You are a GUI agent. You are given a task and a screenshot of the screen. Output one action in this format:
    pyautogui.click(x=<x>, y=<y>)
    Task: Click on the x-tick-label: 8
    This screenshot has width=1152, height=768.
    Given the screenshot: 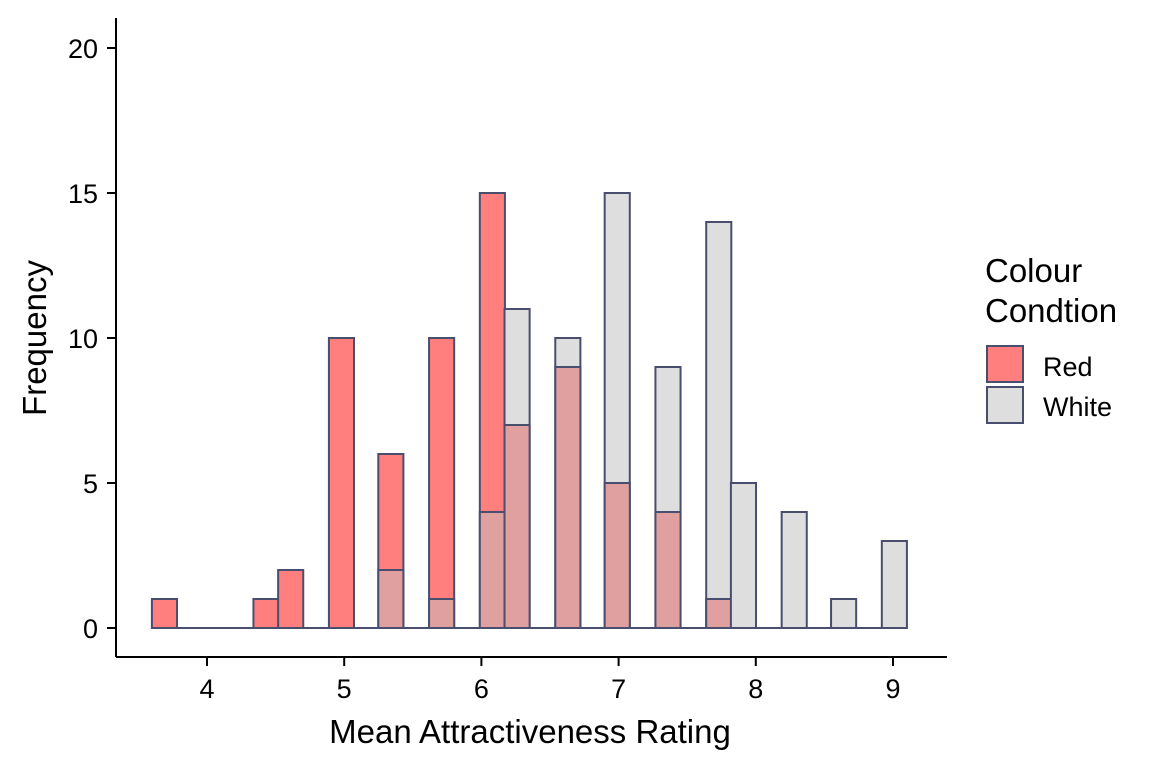 What is the action you would take?
    pyautogui.click(x=755, y=689)
    